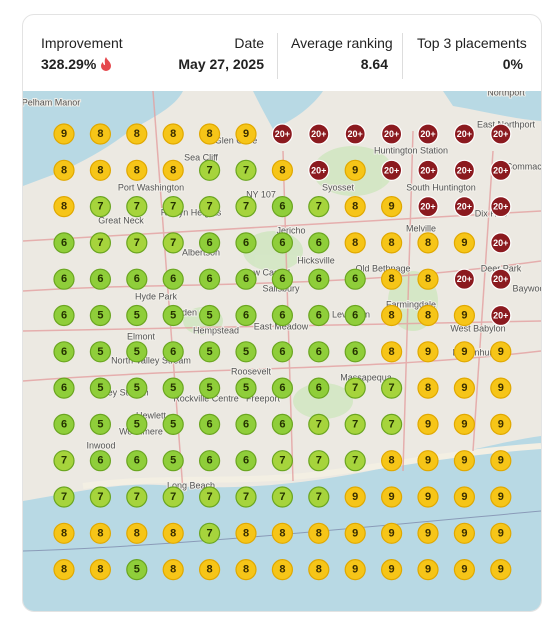 This screenshot has width=553, height=620. I want to click on place-label: Rockville Centre, so click(206, 398).